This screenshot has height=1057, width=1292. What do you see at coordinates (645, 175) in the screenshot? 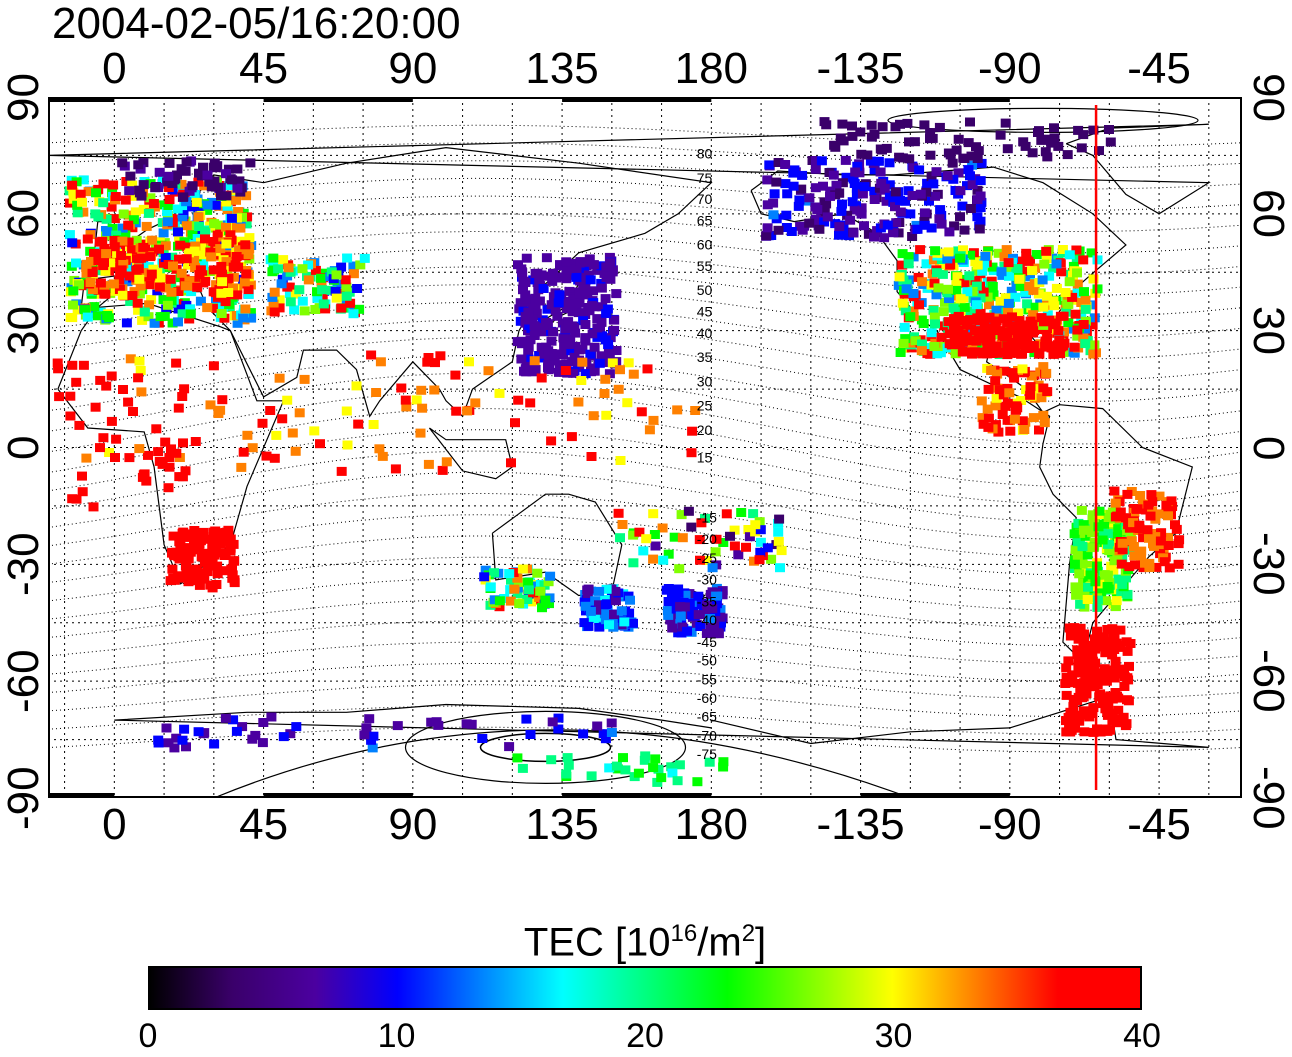
I see `maglat-contour` at bounding box center [645, 175].